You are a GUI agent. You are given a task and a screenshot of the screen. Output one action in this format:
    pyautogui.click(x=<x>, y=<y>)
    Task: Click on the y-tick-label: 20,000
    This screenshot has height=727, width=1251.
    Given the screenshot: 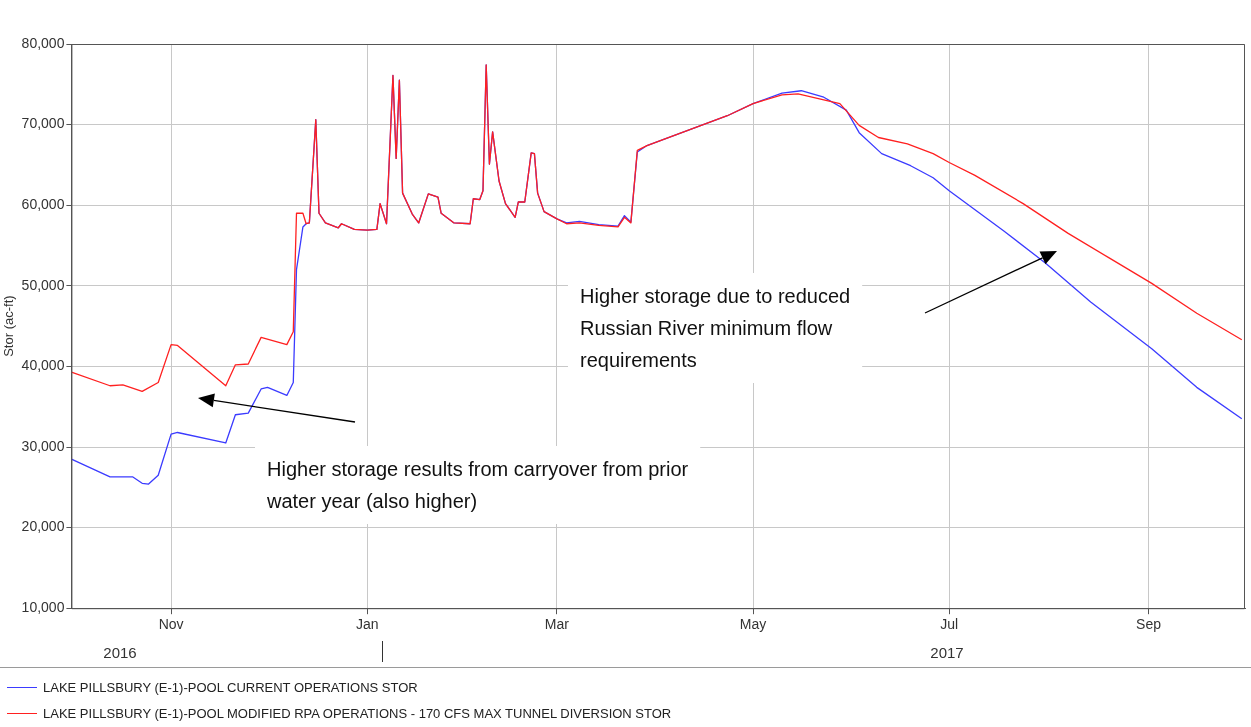 What is the action you would take?
    pyautogui.click(x=43, y=526)
    